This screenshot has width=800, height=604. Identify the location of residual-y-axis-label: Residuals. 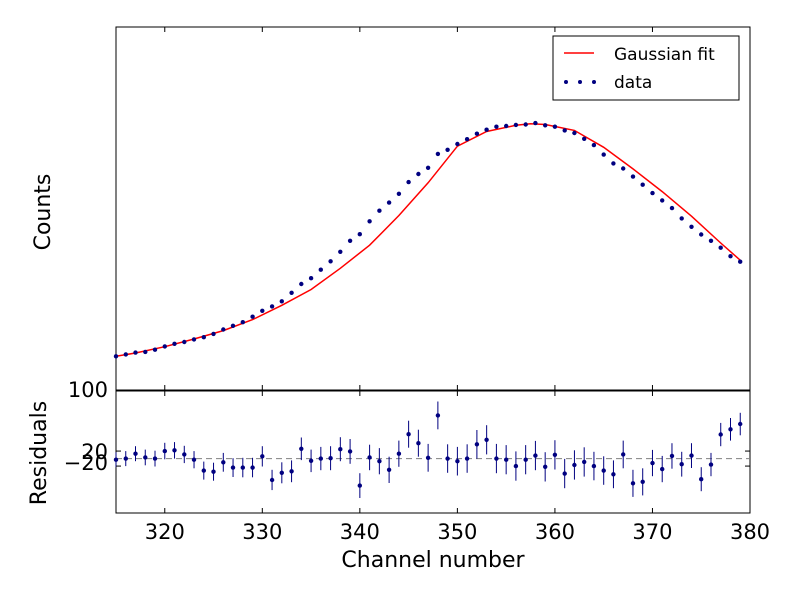
(39, 453).